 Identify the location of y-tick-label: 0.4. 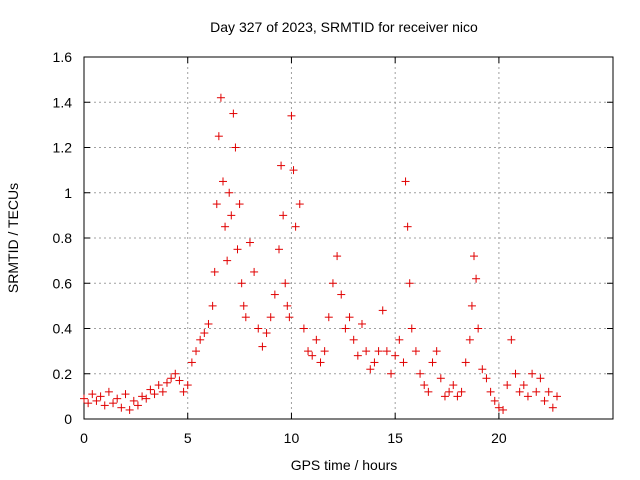
(63, 329).